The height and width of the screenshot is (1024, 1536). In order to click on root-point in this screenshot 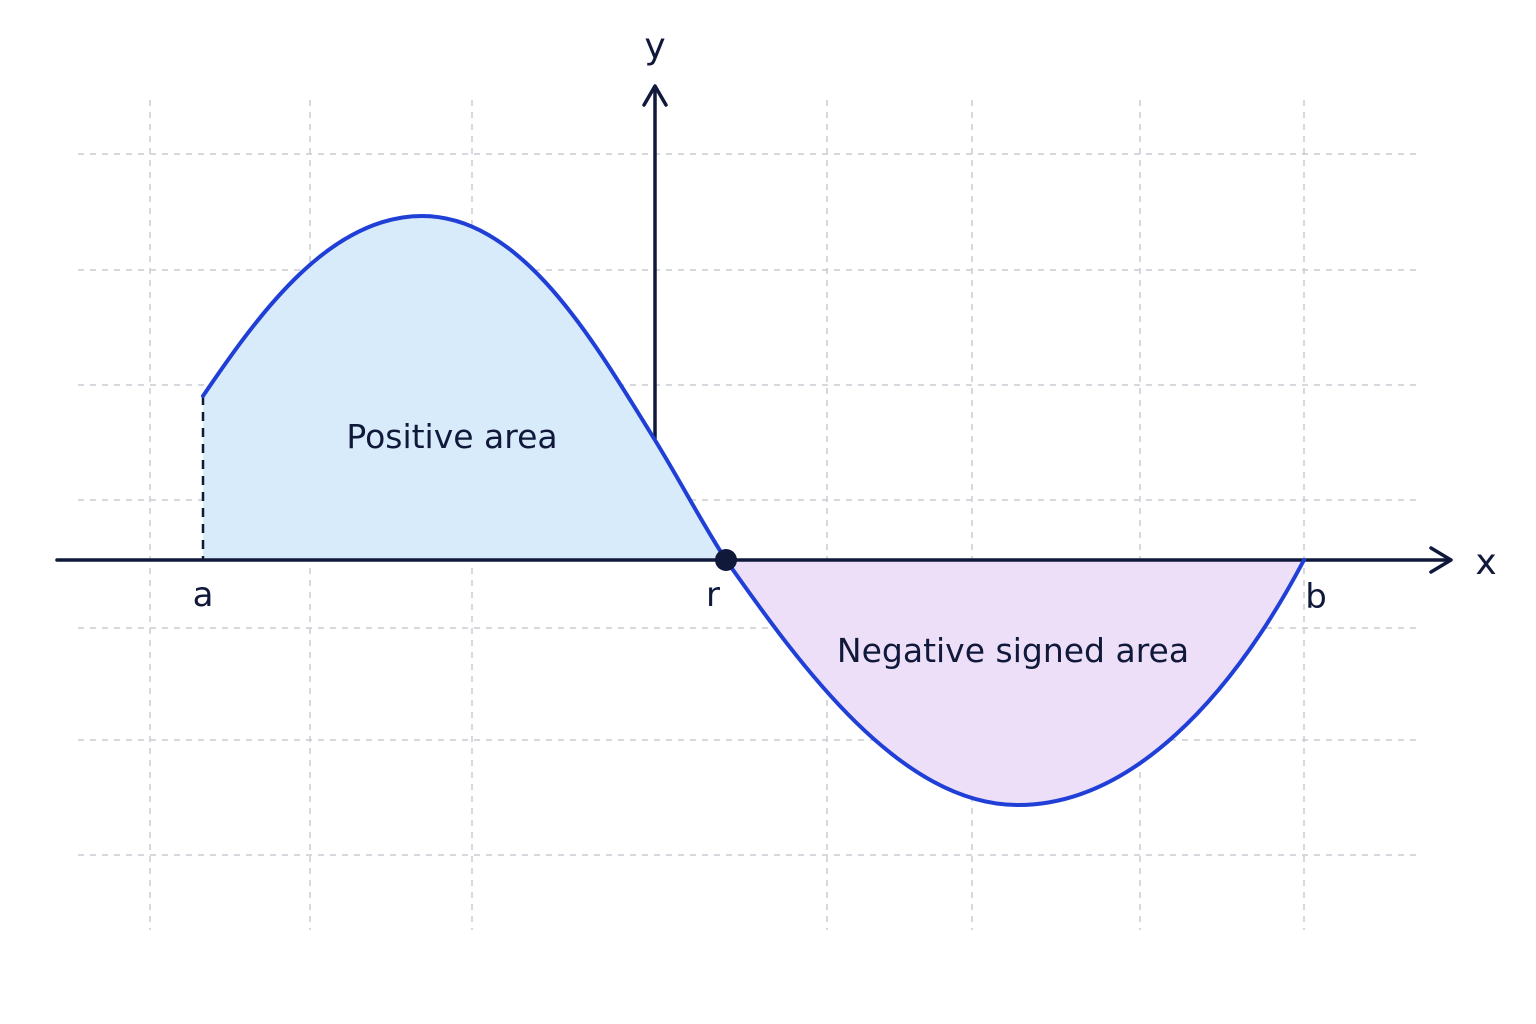, I will do `click(726, 560)`.